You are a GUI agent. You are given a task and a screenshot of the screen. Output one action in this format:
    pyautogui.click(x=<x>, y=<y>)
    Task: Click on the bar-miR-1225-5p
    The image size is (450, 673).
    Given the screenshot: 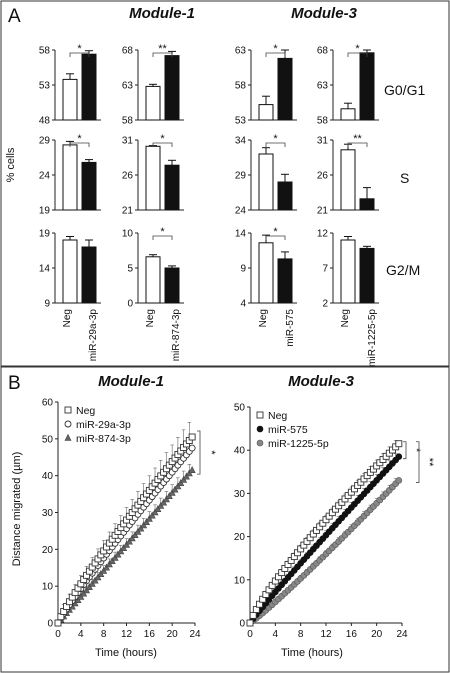 What is the action you would take?
    pyautogui.click(x=367, y=275)
    